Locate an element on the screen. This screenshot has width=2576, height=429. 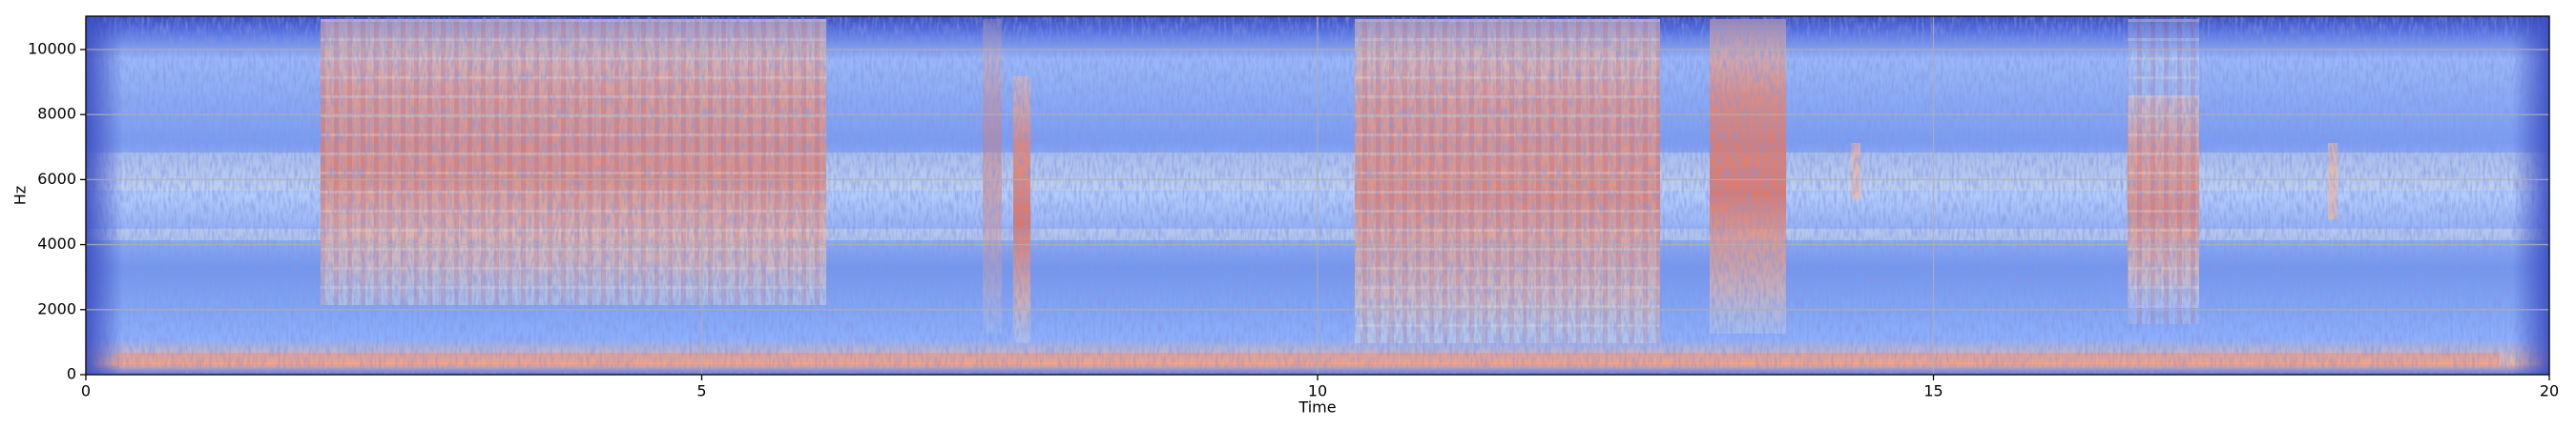
x-tick-label: 15 is located at coordinates (1932, 391).